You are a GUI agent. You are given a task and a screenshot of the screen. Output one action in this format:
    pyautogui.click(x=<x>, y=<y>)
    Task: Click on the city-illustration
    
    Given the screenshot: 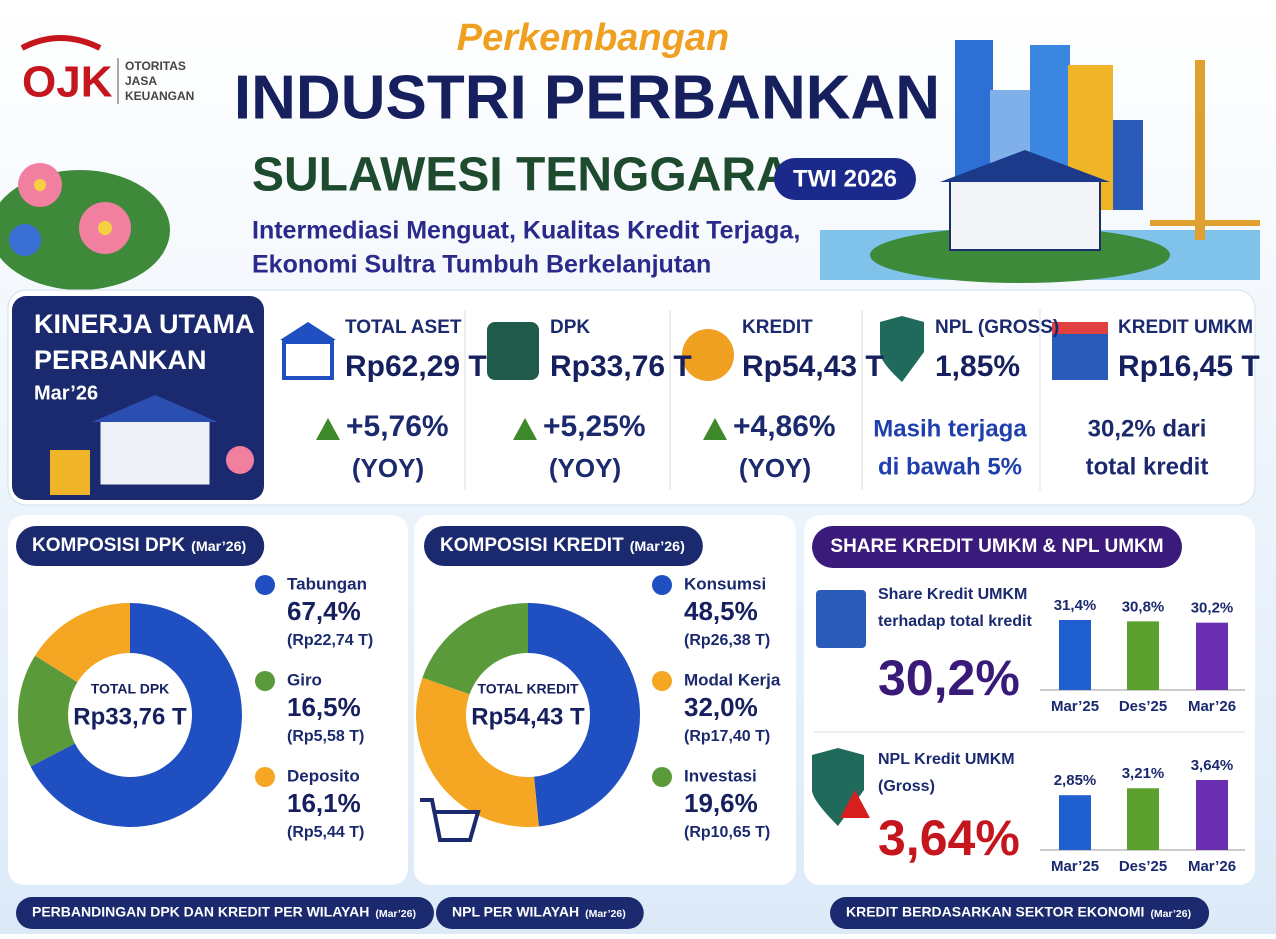 What is the action you would take?
    pyautogui.click(x=1040, y=161)
    